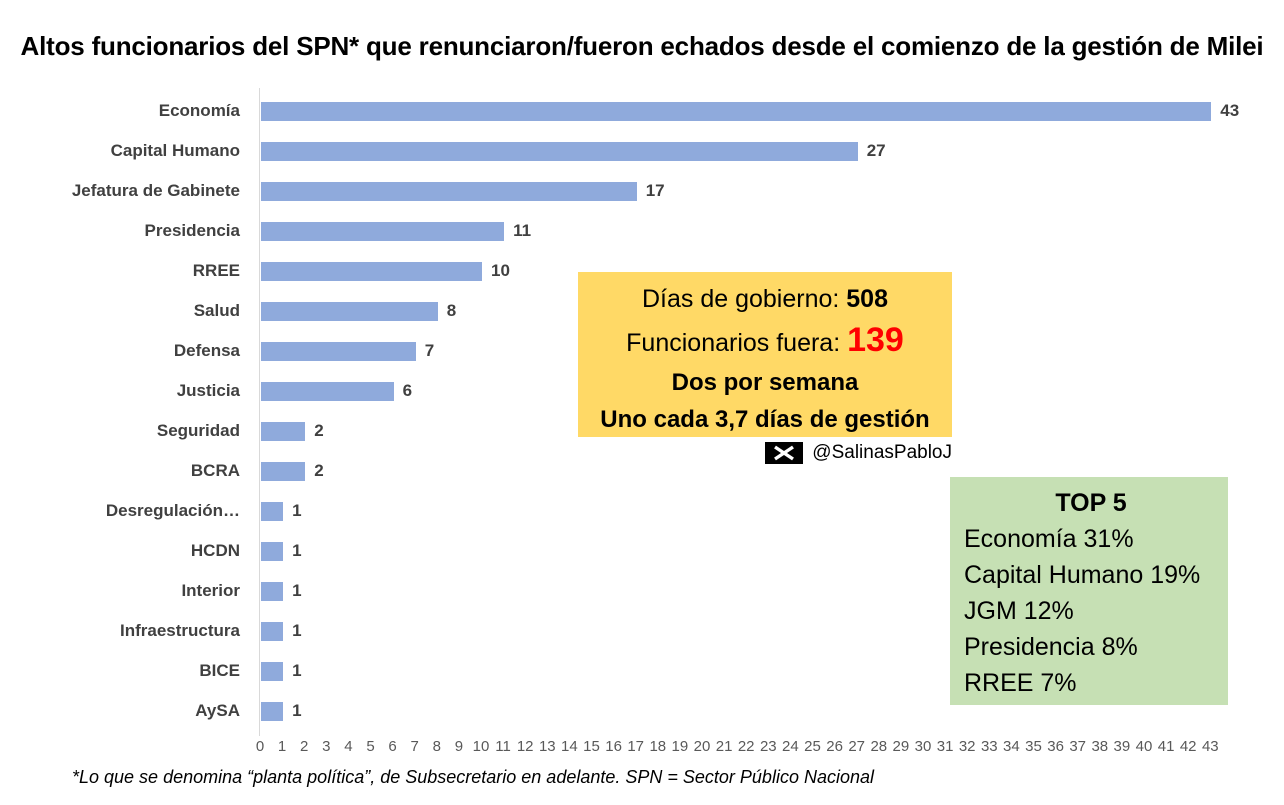  What do you see at coordinates (1033, 746) in the screenshot?
I see `x-tick-label: 35` at bounding box center [1033, 746].